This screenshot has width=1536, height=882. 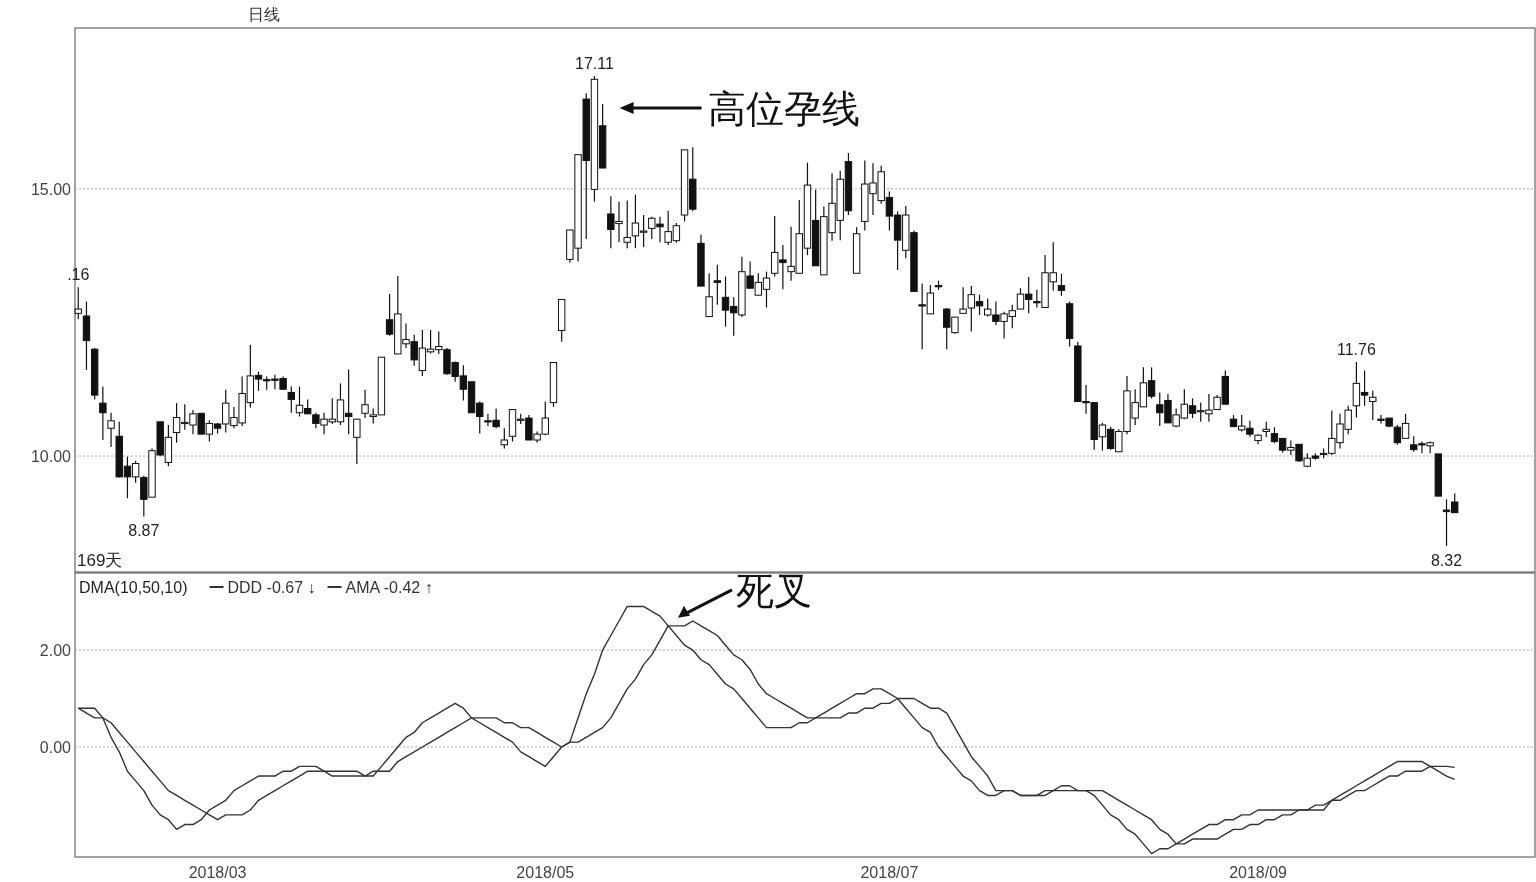 What do you see at coordinates (55, 651) in the screenshot?
I see `y-tick-label: 2.00` at bounding box center [55, 651].